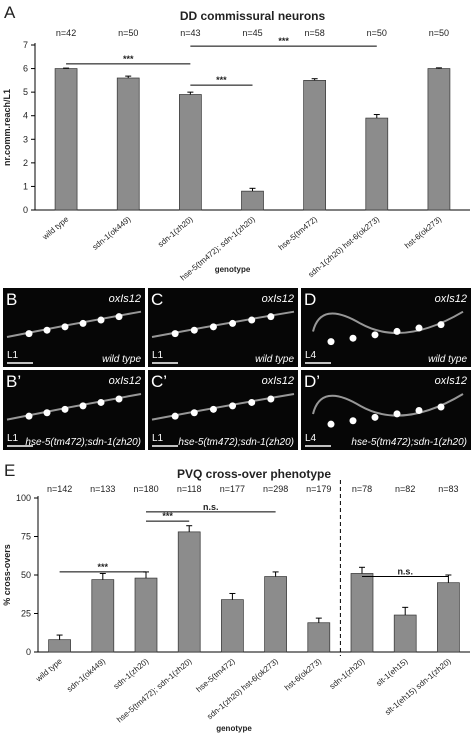 The width and height of the screenshot is (474, 736). What do you see at coordinates (242, 688) in the screenshot?
I see `x-tick-label: sdn-1(zh20) hst-6(ok273)` at bounding box center [242, 688].